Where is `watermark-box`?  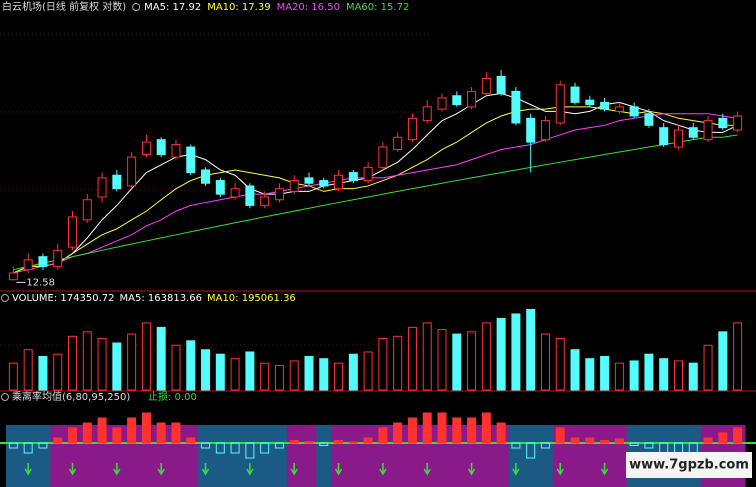
watermark-box is located at coordinates (689, 465).